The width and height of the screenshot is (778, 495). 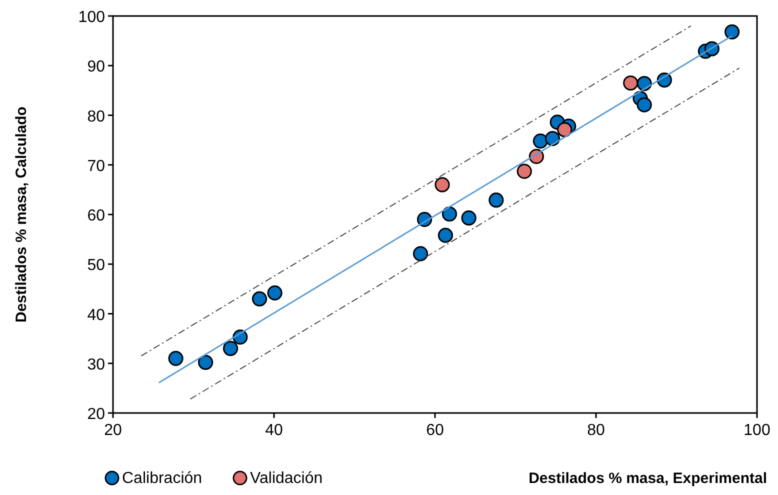 What do you see at coordinates (96, 315) in the screenshot?
I see `y-tick-label: 40` at bounding box center [96, 315].